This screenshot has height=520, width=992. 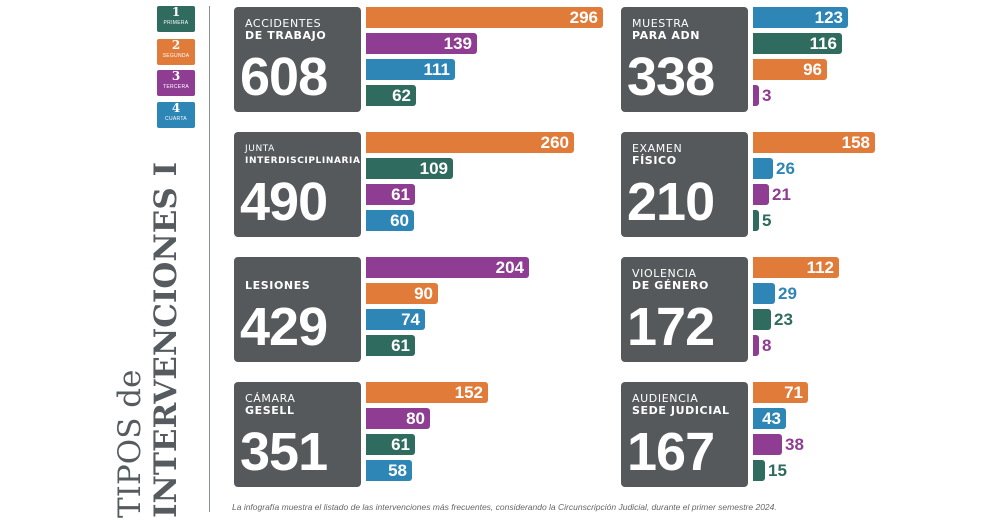 I want to click on card-label-line2: GESELL, so click(x=270, y=410).